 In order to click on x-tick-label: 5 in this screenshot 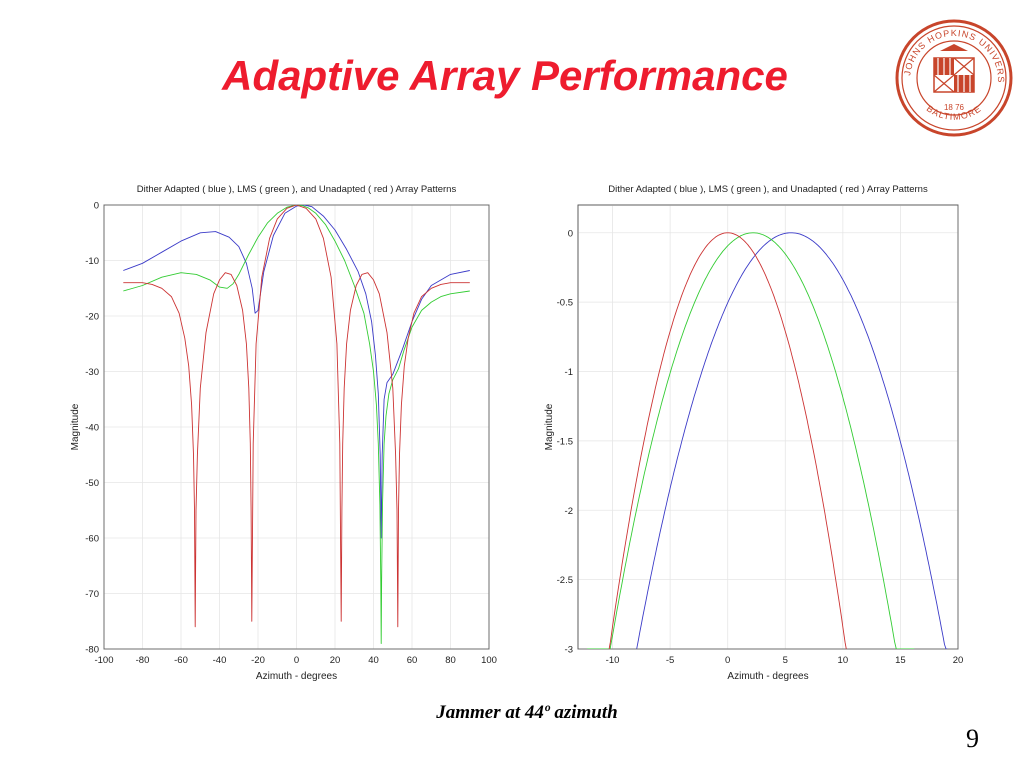, I will do `click(785, 660)`.